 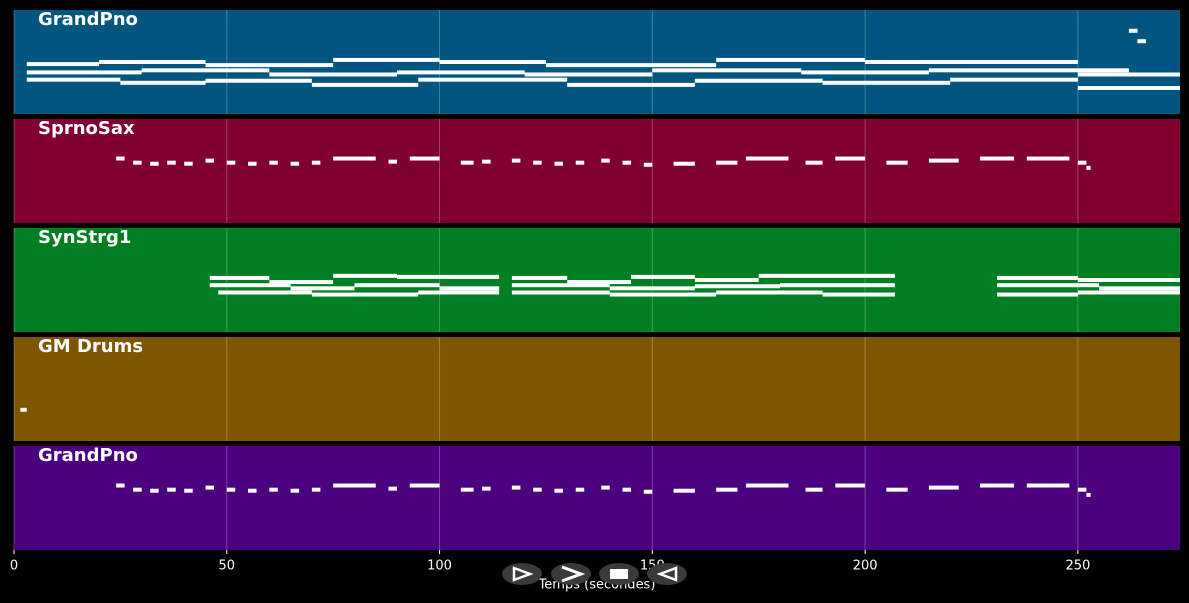 I want to click on track-name: GM Drums, so click(x=90, y=346).